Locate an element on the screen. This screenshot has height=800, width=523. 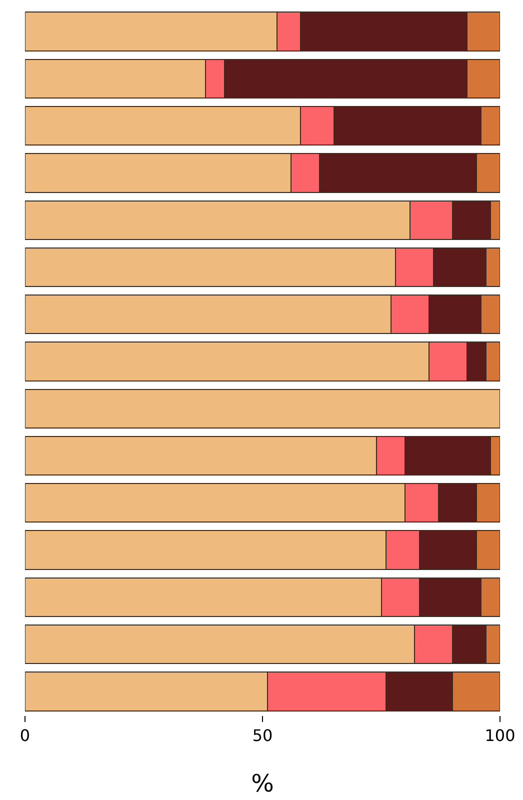
x-tick-label: 0 is located at coordinates (25, 736).